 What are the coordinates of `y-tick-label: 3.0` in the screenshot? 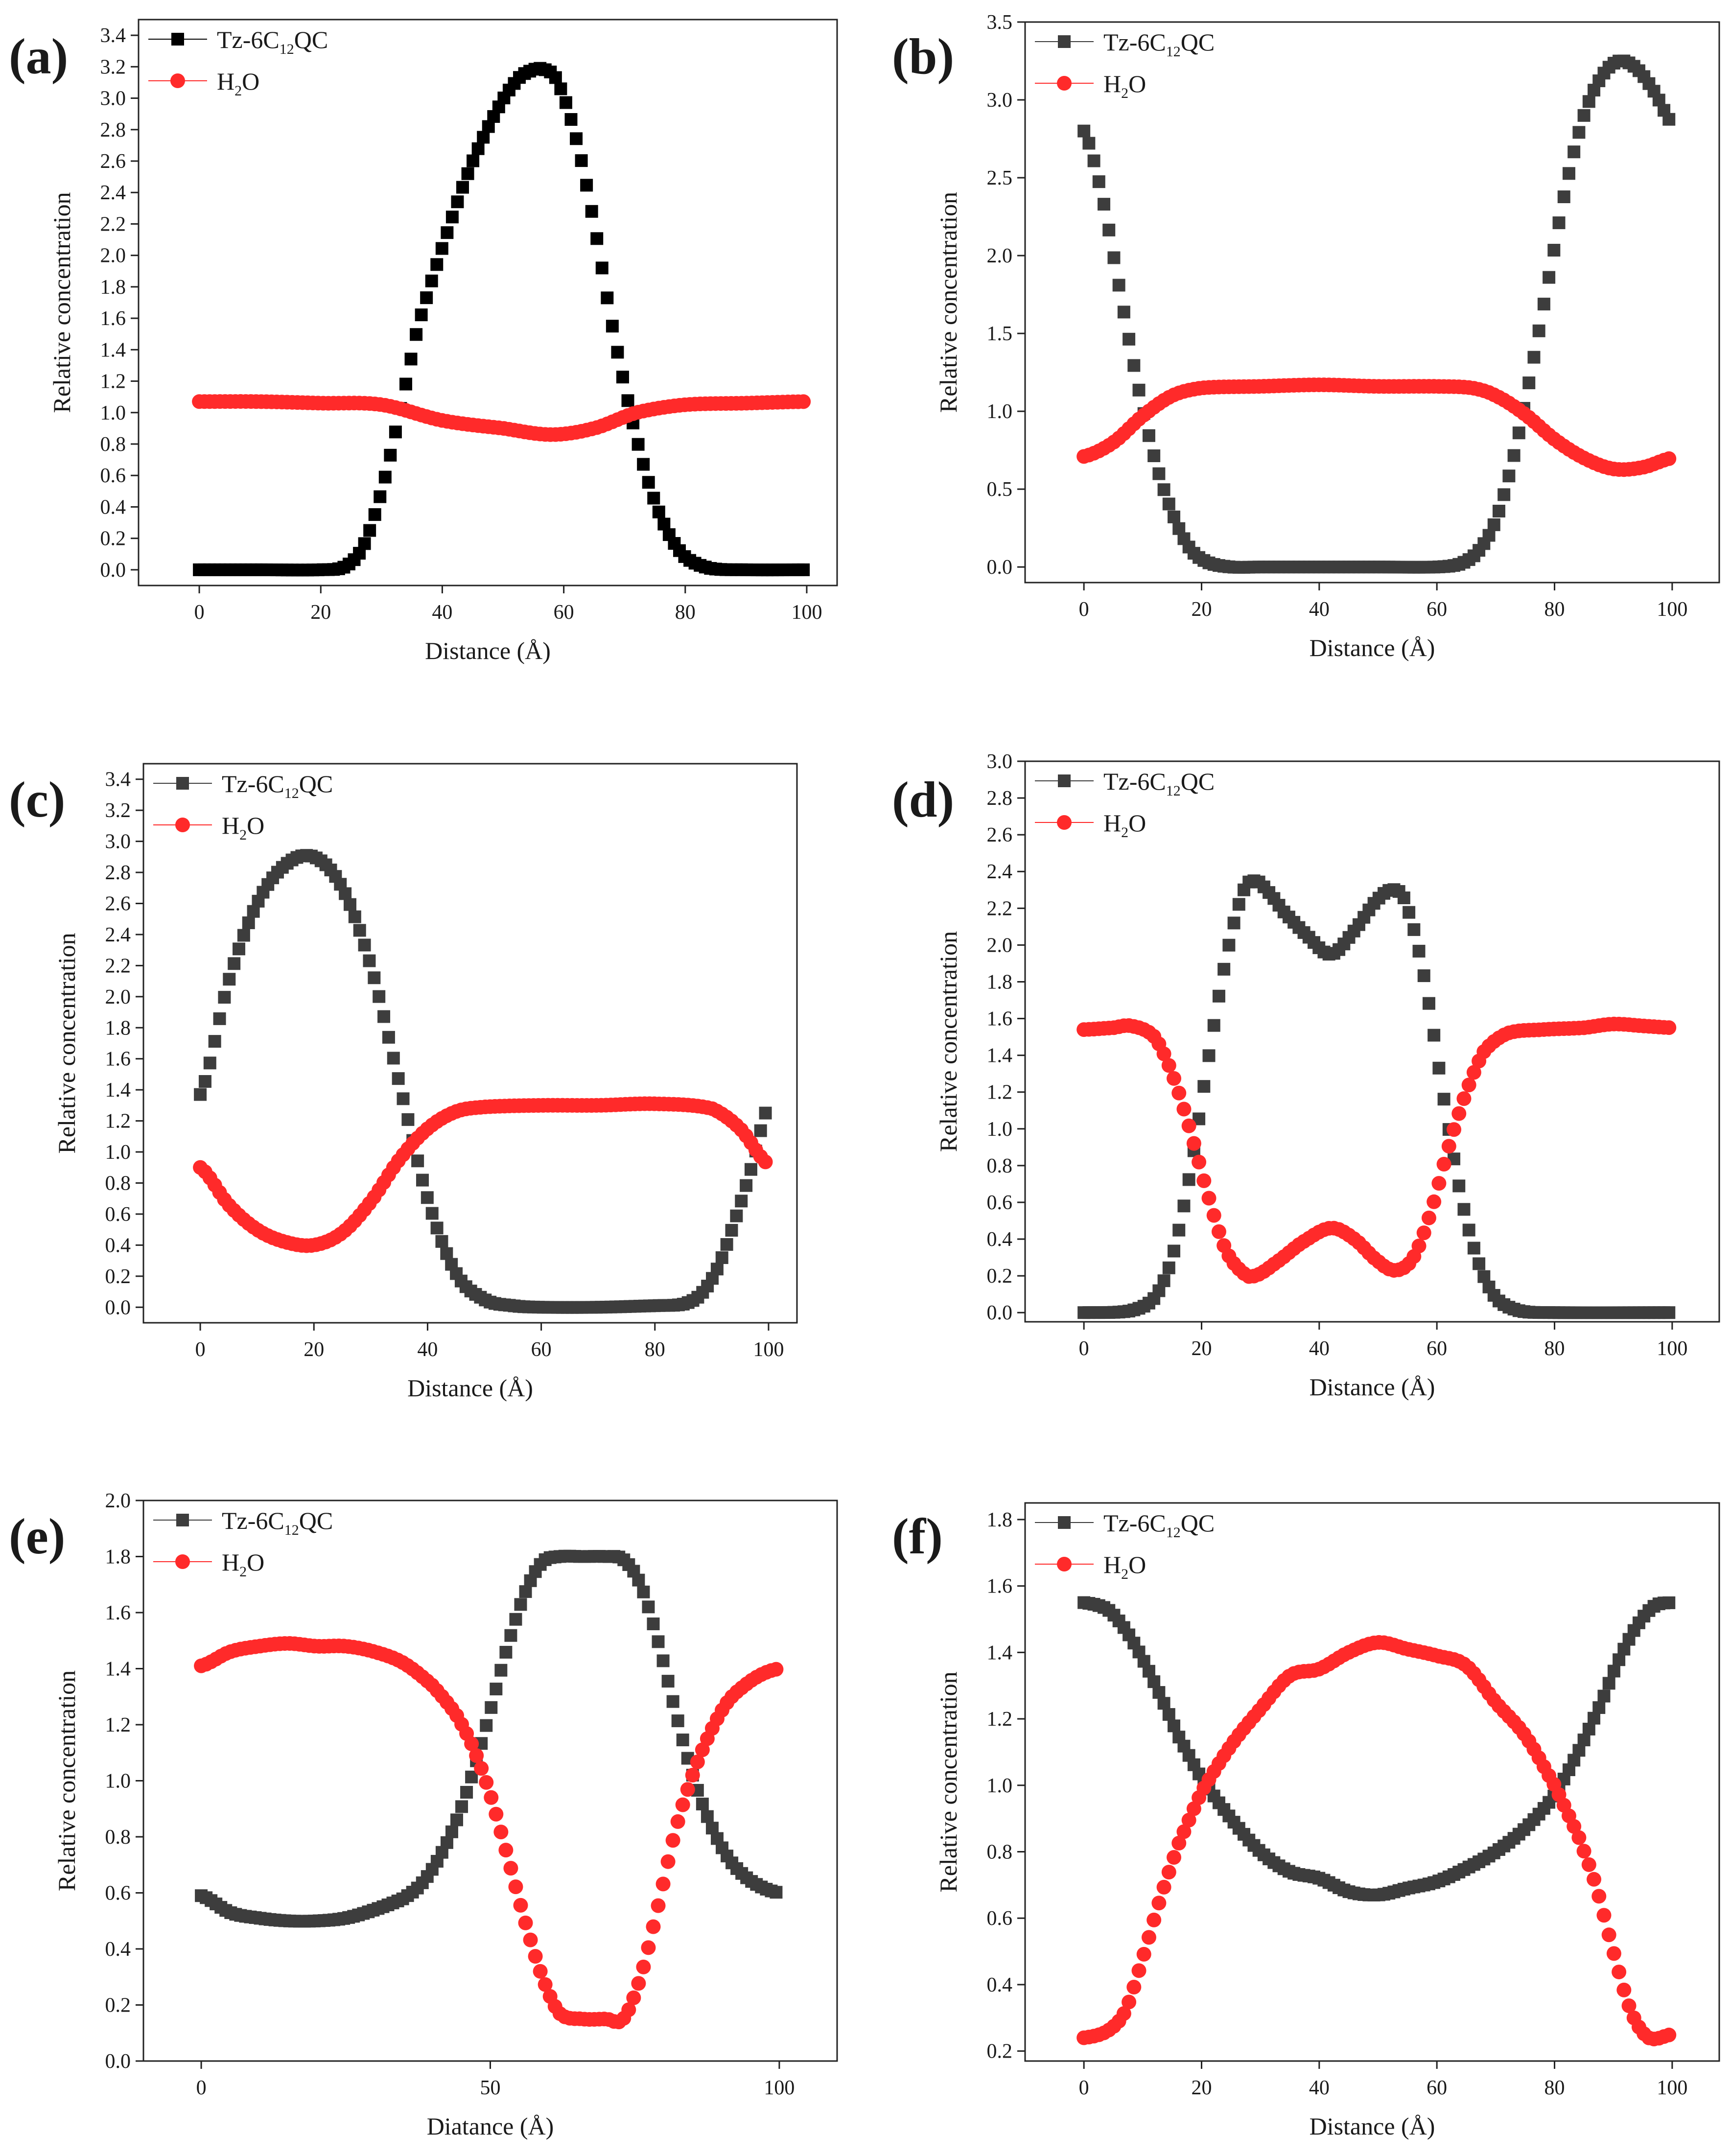 It's located at (118, 842).